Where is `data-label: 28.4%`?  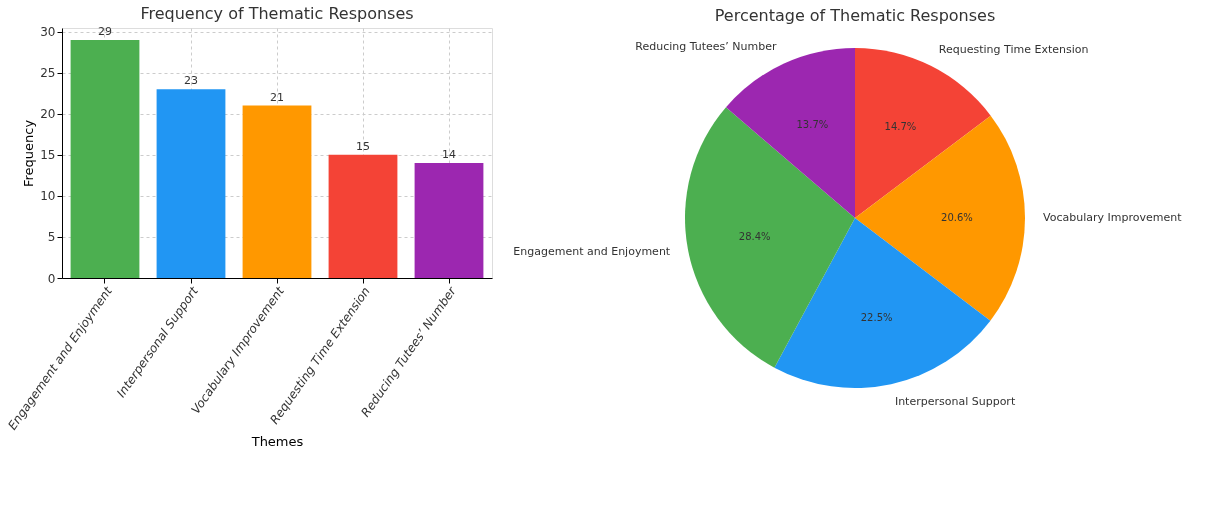
data-label: 28.4% is located at coordinates (754, 236).